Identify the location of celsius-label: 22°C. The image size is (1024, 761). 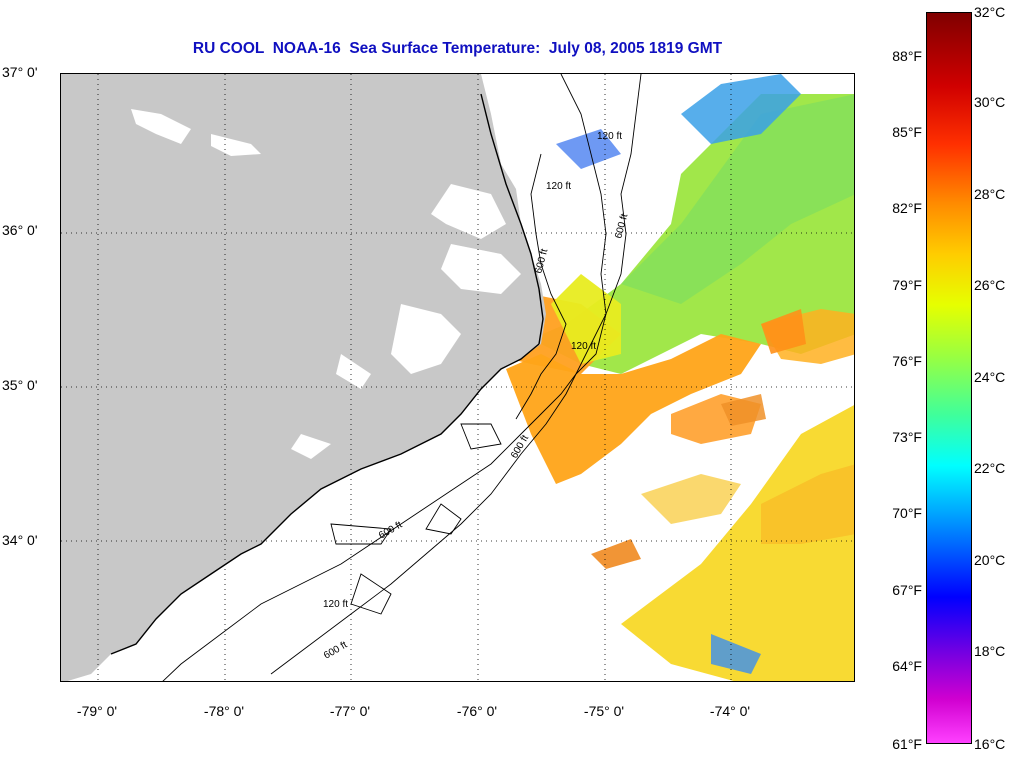
(990, 468).